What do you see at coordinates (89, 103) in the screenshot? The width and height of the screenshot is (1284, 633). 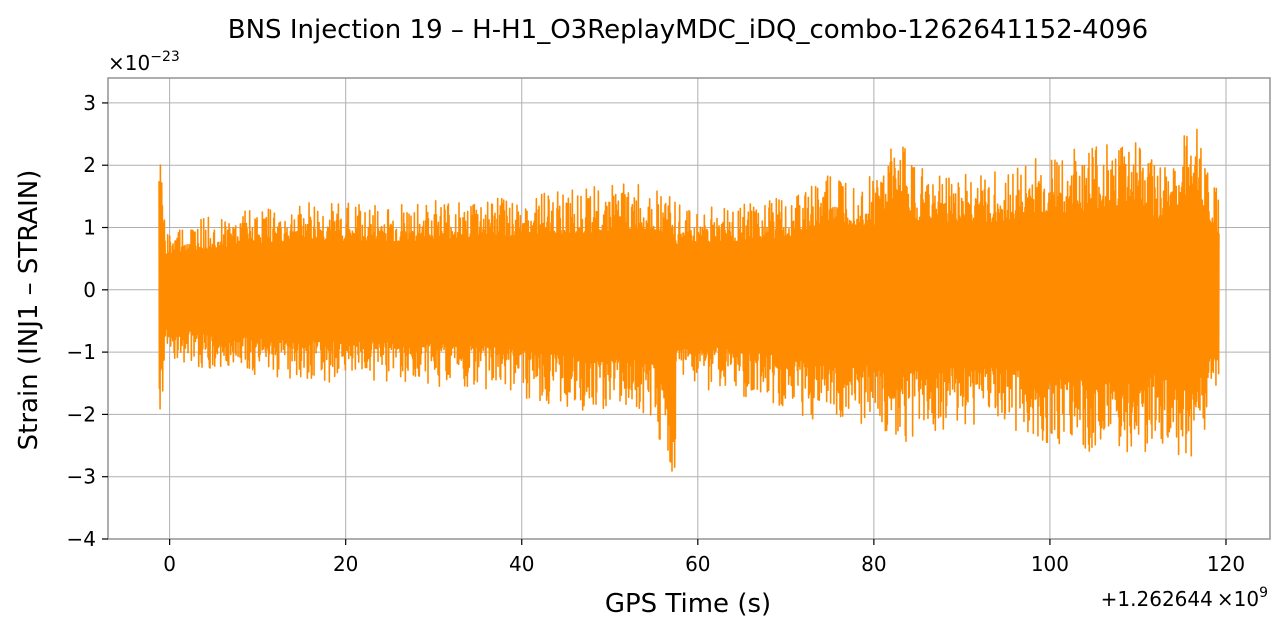 I see `y-tick-label: 3` at bounding box center [89, 103].